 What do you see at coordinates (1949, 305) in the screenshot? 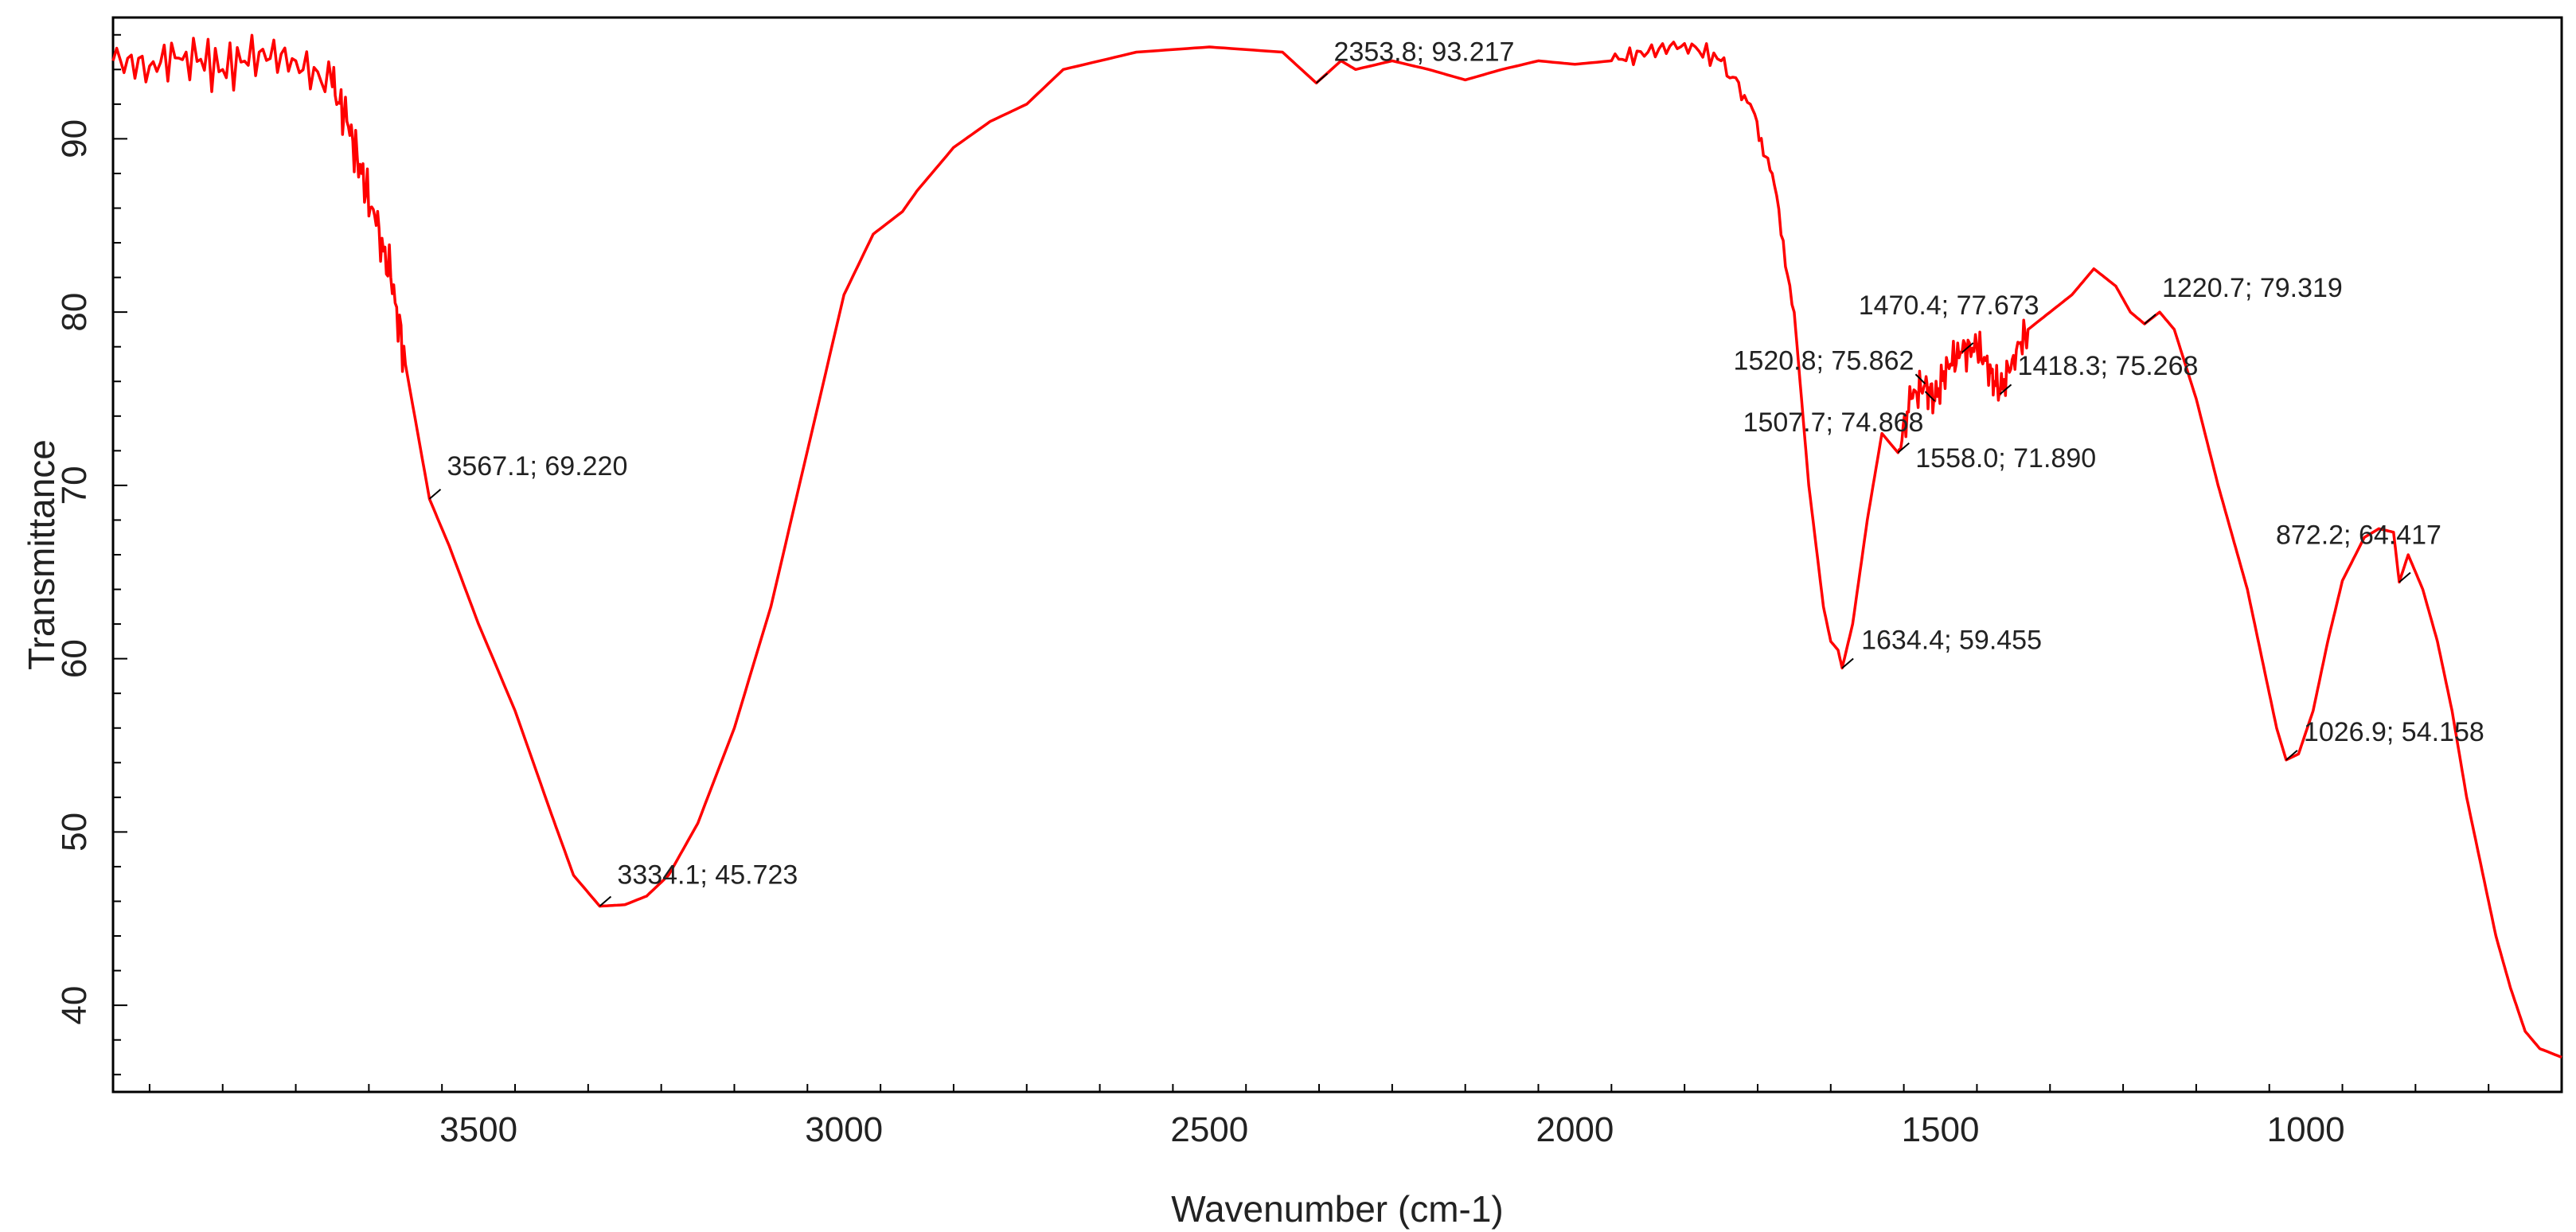
I see `peak-label: 1470.4; 77.673` at bounding box center [1949, 305].